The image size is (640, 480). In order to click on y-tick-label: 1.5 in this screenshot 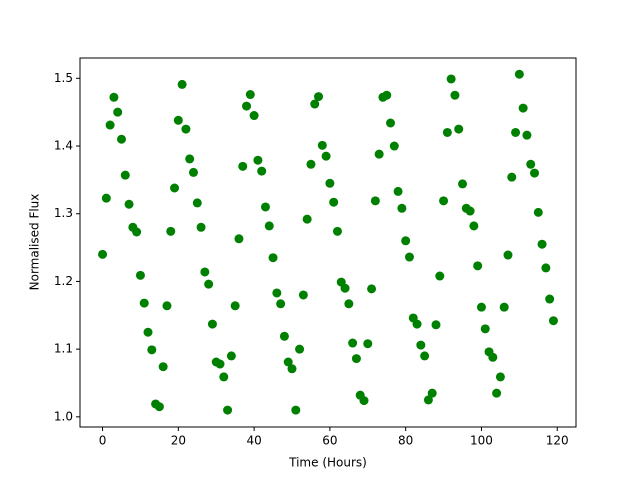, I will do `click(63, 78)`.